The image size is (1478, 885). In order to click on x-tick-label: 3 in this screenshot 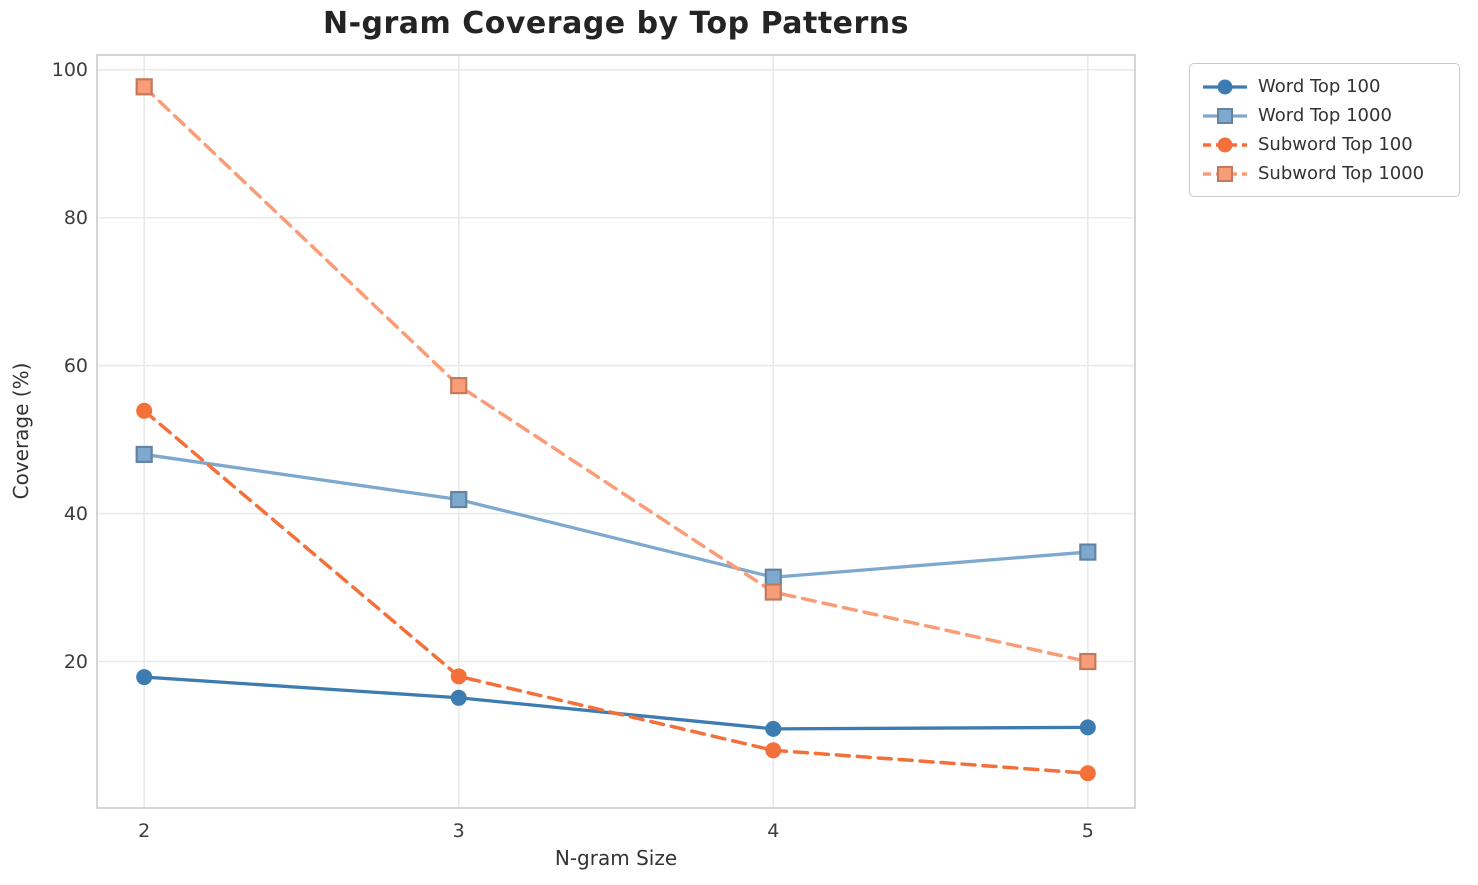, I will do `click(458, 831)`.